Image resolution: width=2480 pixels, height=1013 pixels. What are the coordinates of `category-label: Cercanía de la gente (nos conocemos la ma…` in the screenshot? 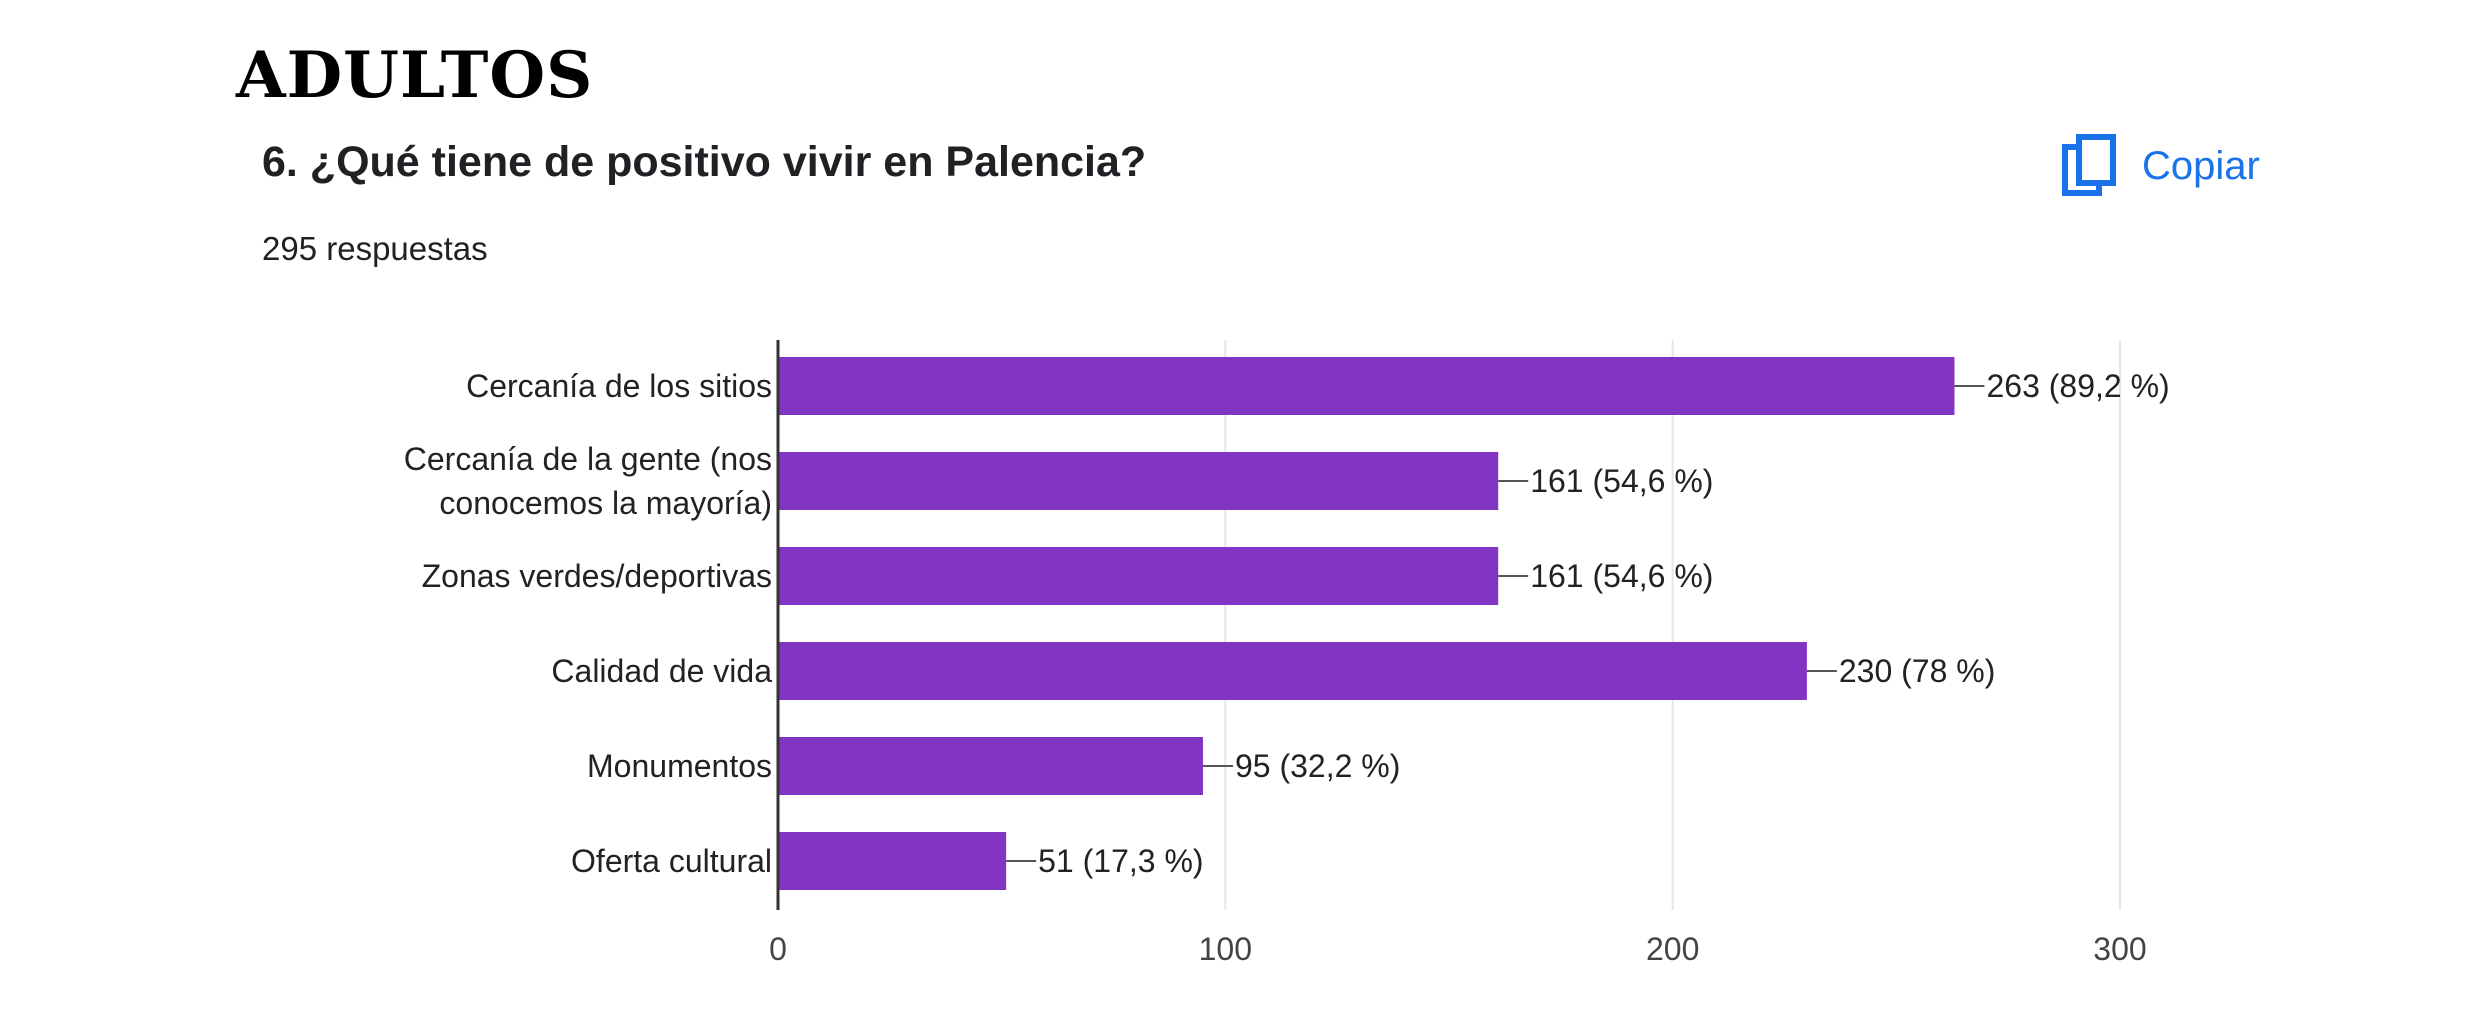 It's located at (588, 481).